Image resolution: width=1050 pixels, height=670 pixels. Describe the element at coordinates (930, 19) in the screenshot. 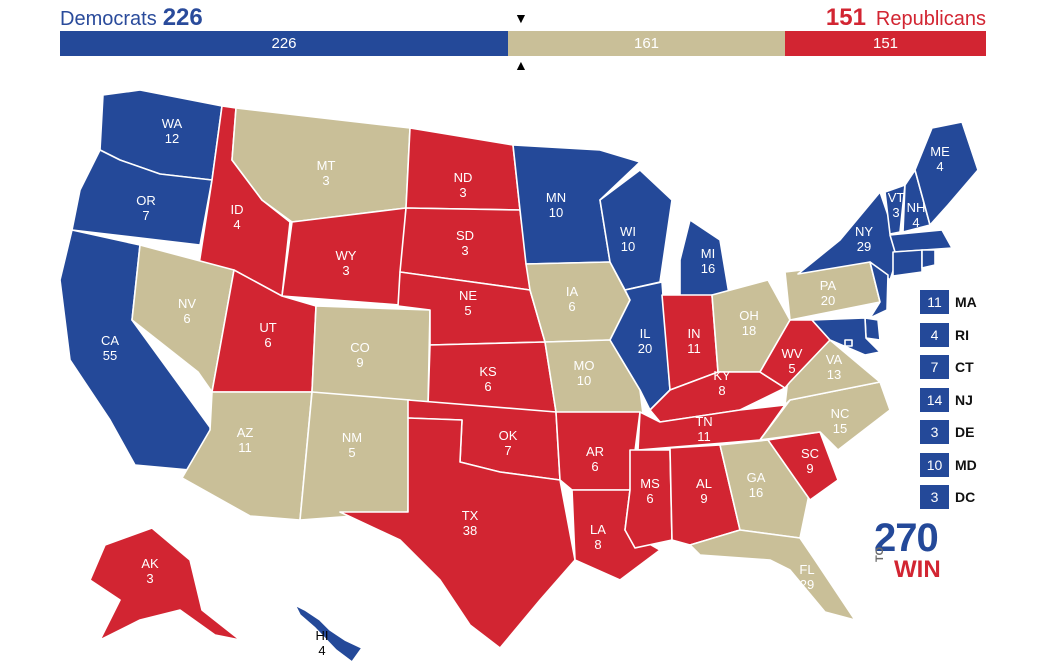

I see `republicans-name: Republicans` at that location.